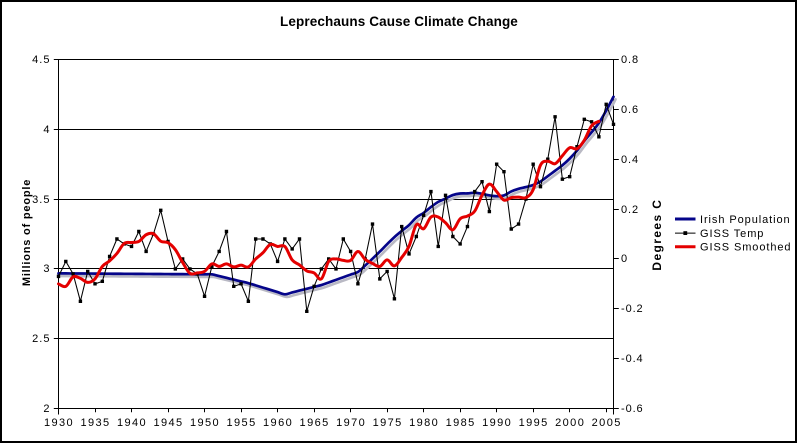 This screenshot has height=448, width=797. I want to click on svg-text: GISS Temp, so click(732, 234).